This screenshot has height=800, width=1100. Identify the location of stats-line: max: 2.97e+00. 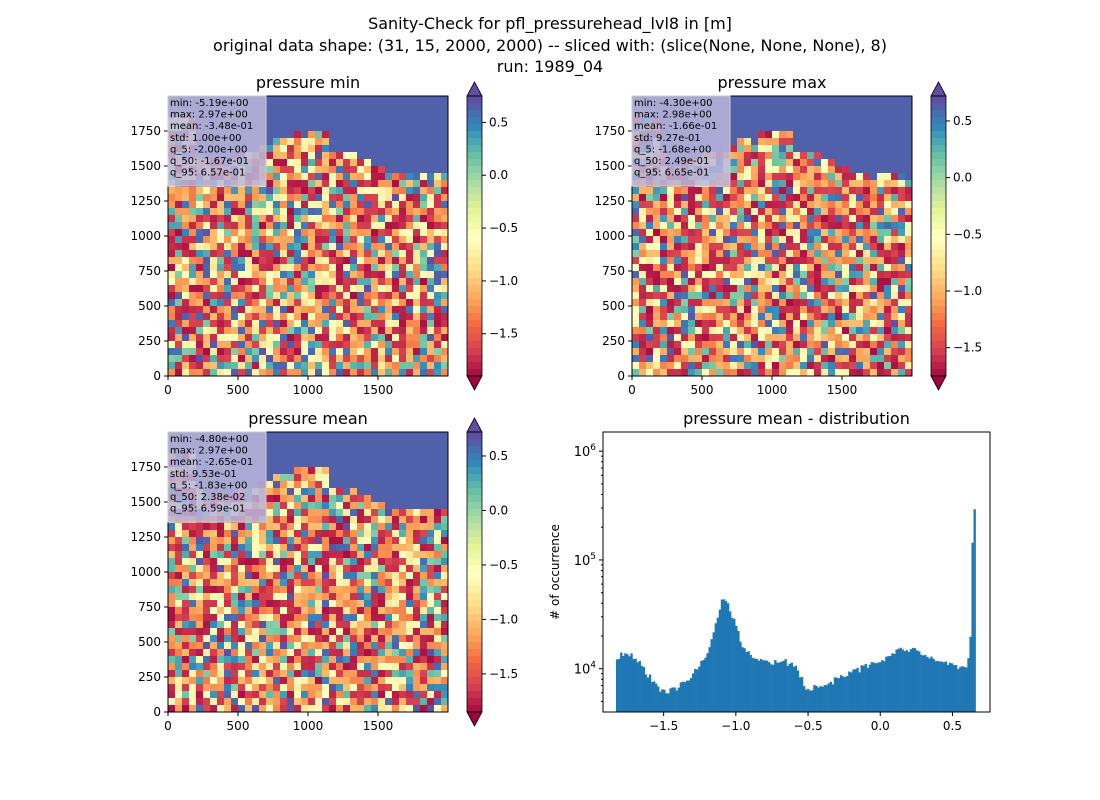
(209, 115).